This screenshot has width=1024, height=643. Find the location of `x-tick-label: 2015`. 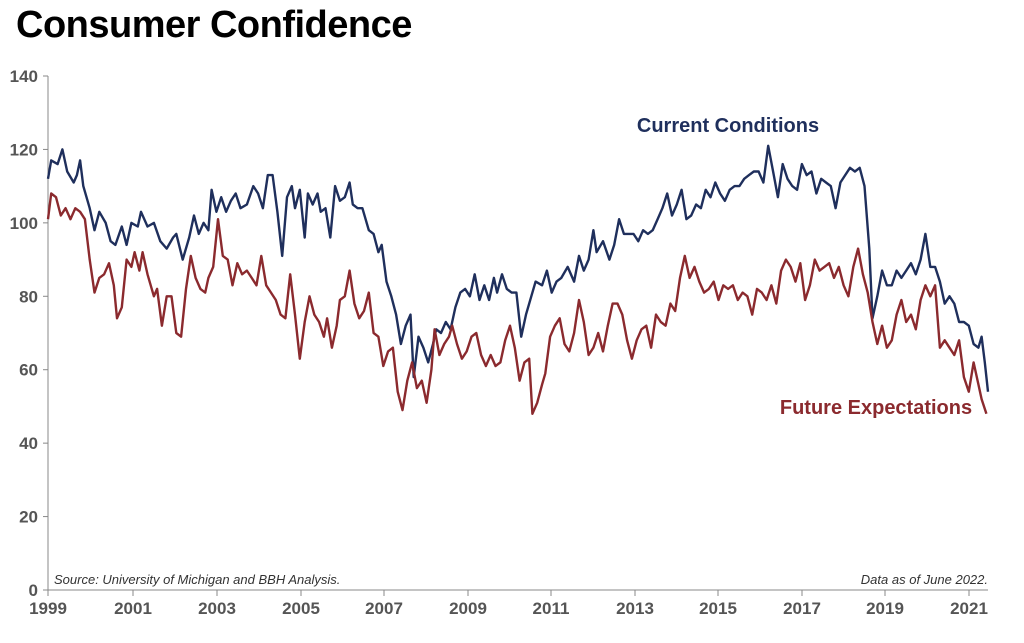

x-tick-label: 2015 is located at coordinates (718, 608).